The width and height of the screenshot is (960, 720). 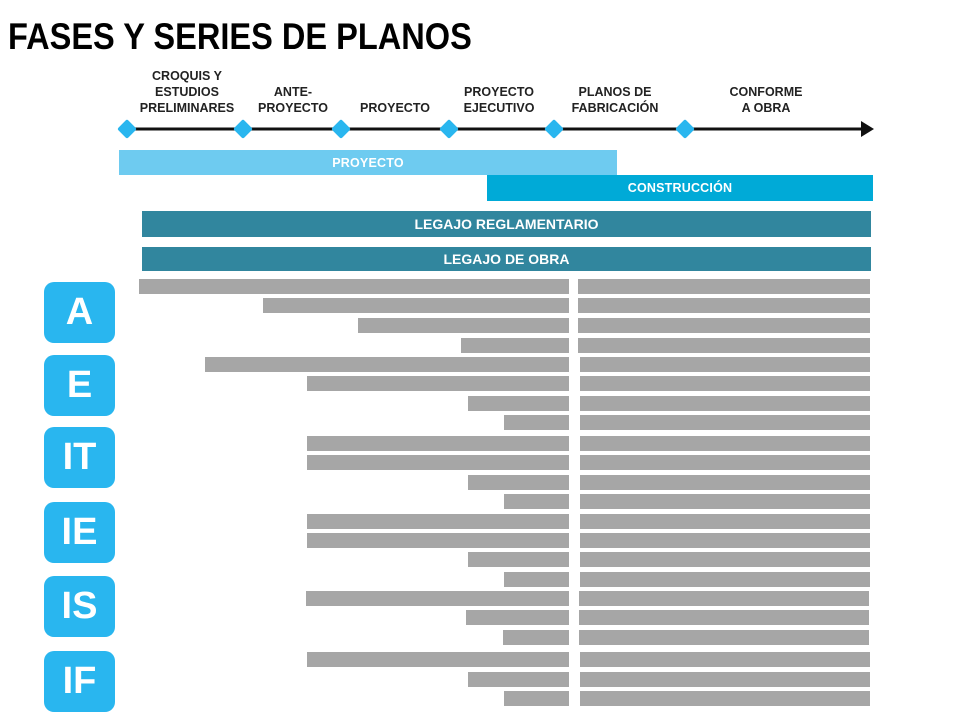 I want to click on timeline, so click(x=495, y=129).